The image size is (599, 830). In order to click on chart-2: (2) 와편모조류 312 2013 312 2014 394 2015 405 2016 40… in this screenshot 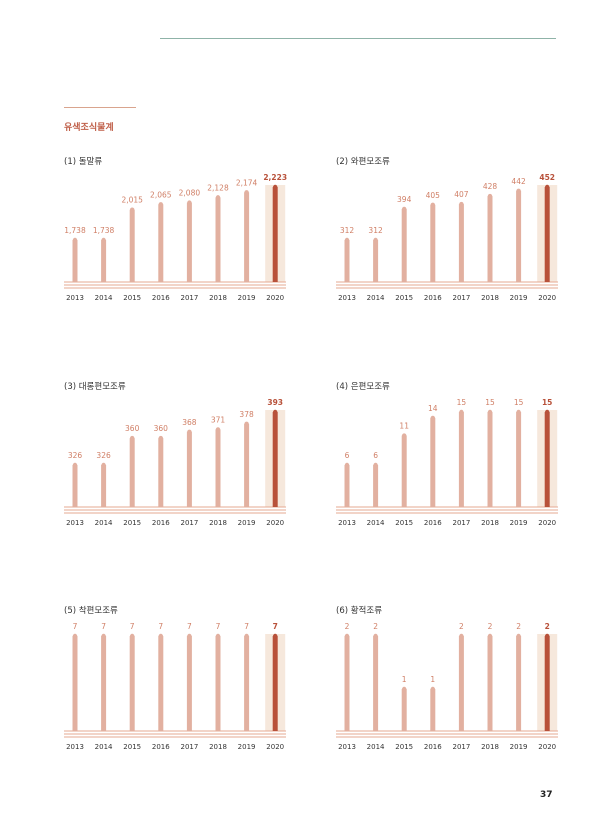, I will do `click(456, 235)`.